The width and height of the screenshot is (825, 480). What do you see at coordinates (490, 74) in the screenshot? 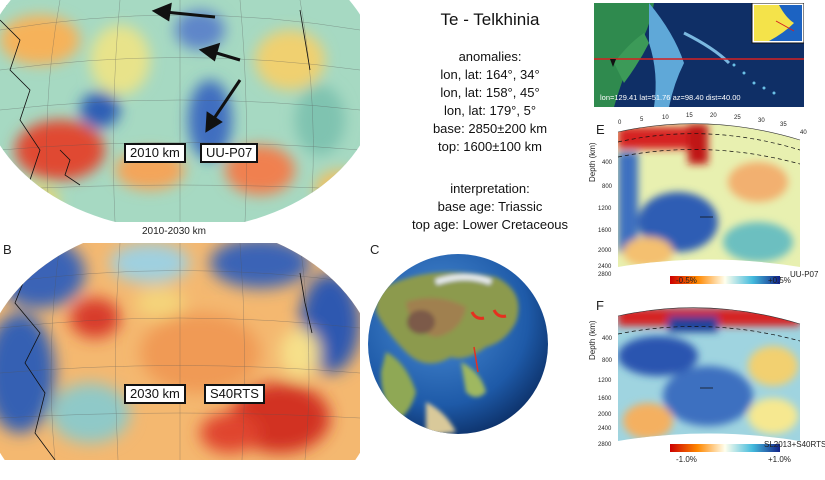
I see `anomaly-line-1: lon, lat: 164°, 34°` at bounding box center [490, 74].